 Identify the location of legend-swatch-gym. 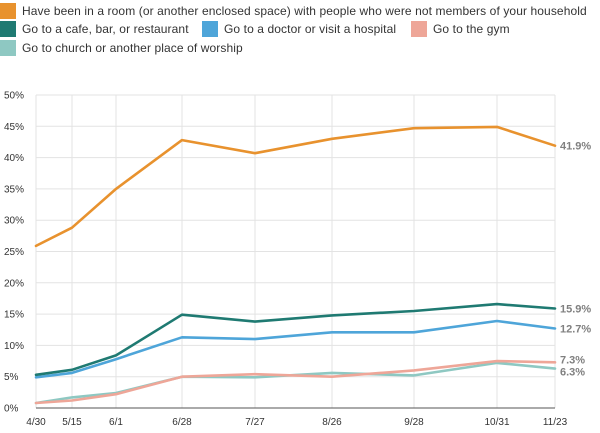
(419, 29).